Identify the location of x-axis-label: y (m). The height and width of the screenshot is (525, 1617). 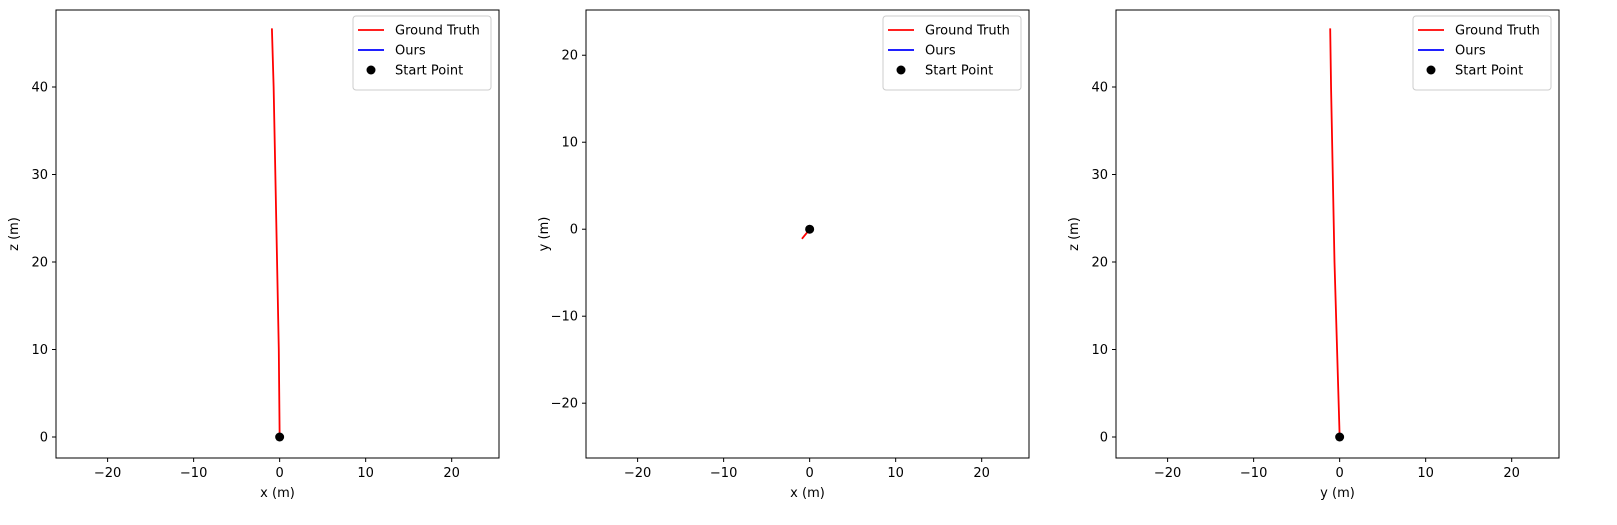
(1337, 493).